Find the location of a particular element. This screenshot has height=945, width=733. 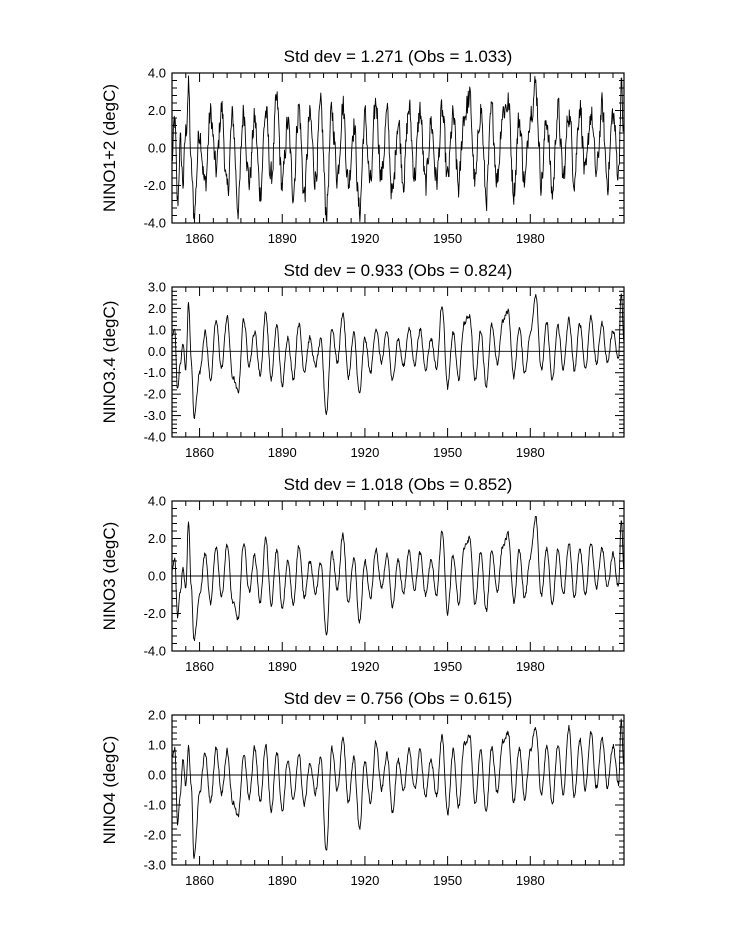

y-axis-label: NINO1+2 (degC) is located at coordinates (109, 148).